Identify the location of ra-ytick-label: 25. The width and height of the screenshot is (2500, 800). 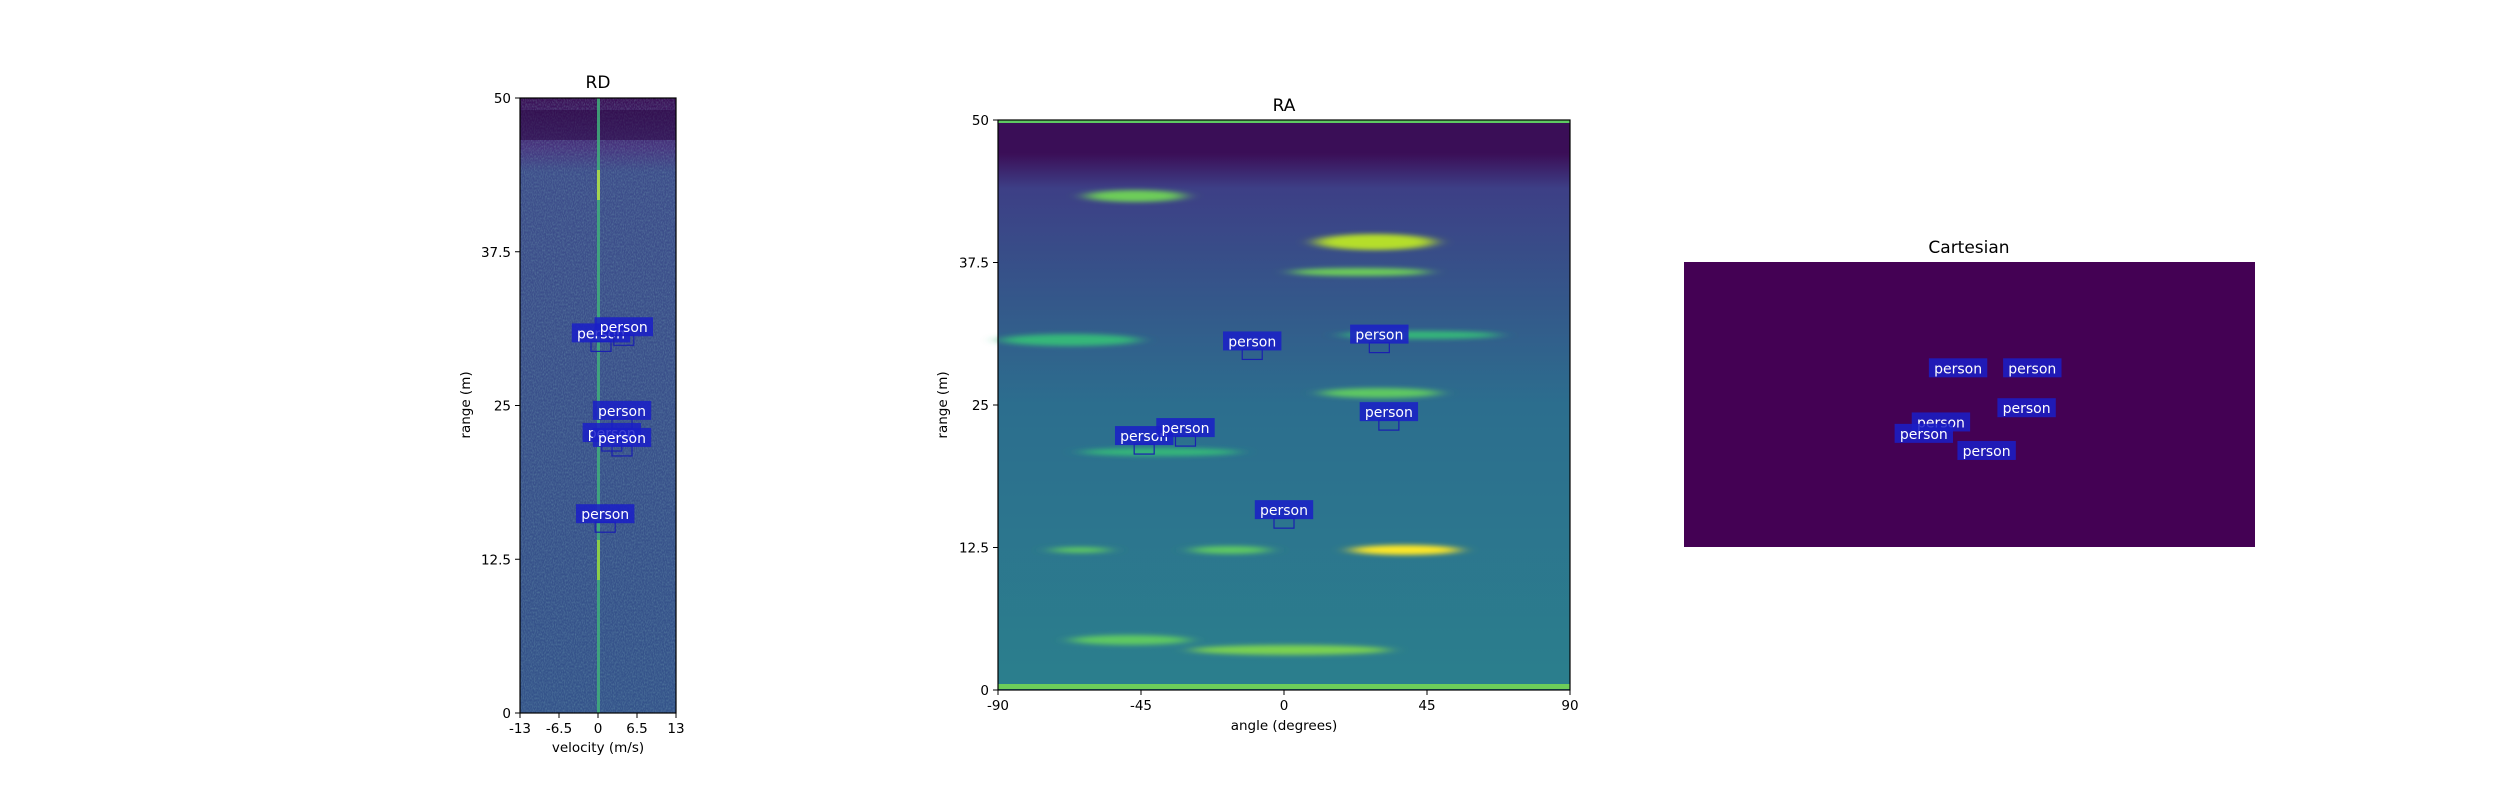
(980, 406).